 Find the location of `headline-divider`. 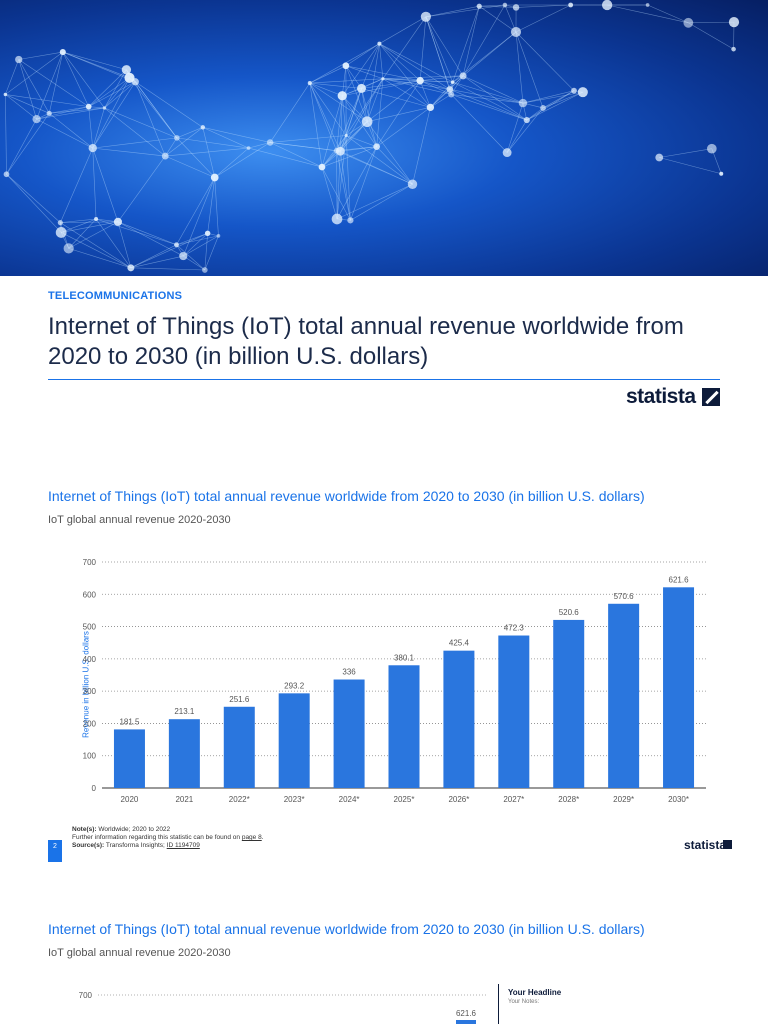

headline-divider is located at coordinates (384, 379).